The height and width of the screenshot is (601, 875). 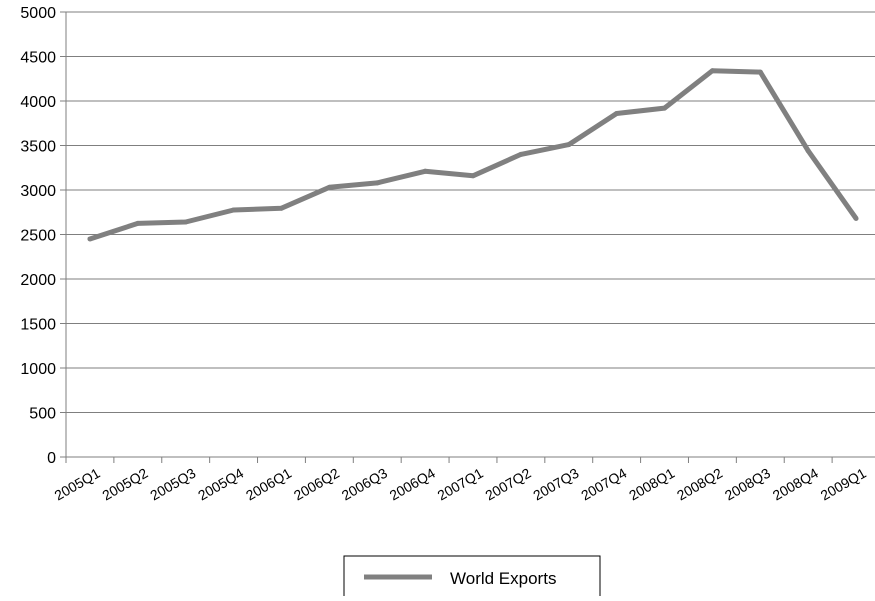 I want to click on y-tick-label: 1500, so click(x=38, y=325).